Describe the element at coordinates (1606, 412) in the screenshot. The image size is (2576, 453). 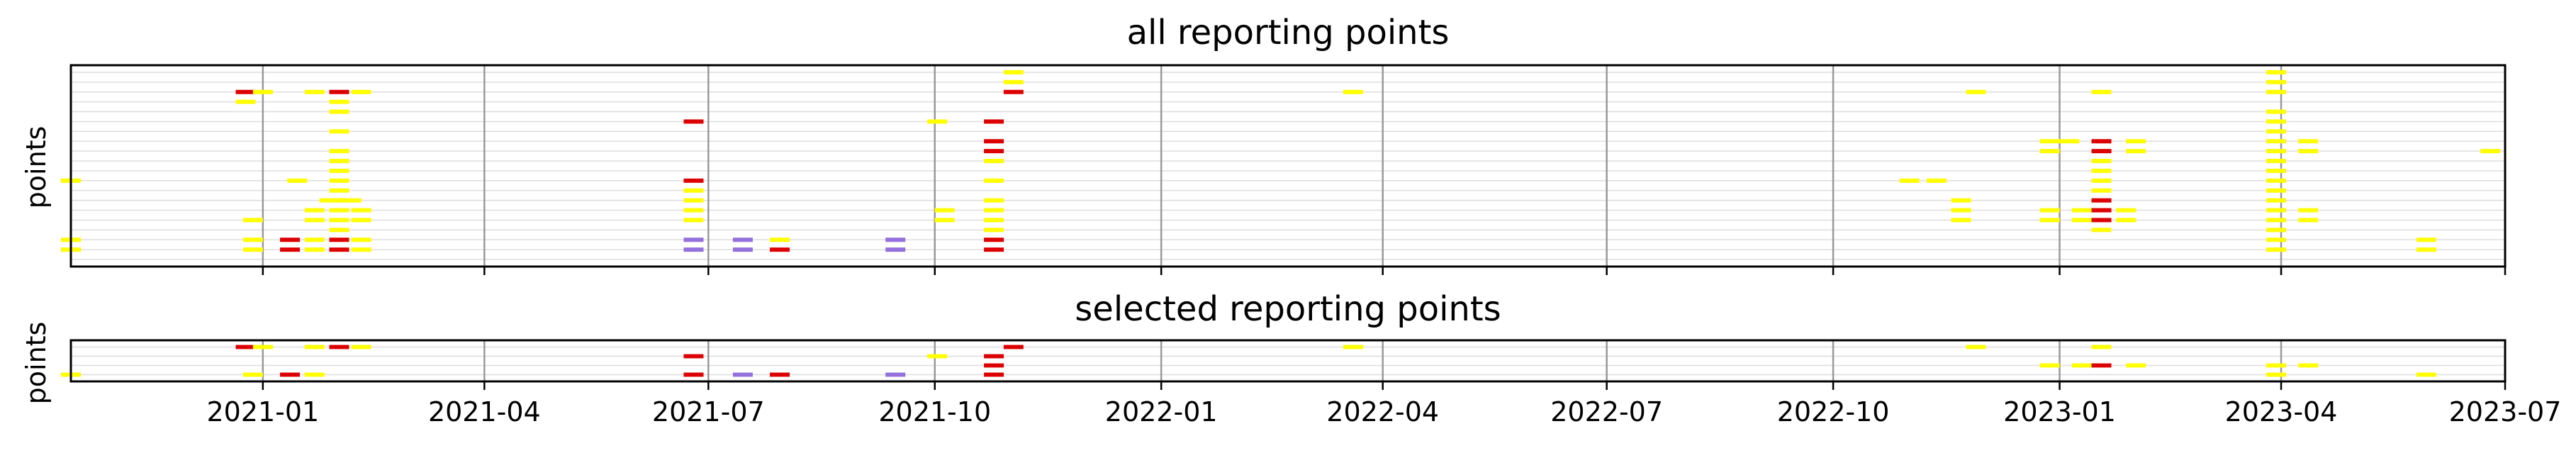
I see `x-tick-label: 2022-07` at that location.